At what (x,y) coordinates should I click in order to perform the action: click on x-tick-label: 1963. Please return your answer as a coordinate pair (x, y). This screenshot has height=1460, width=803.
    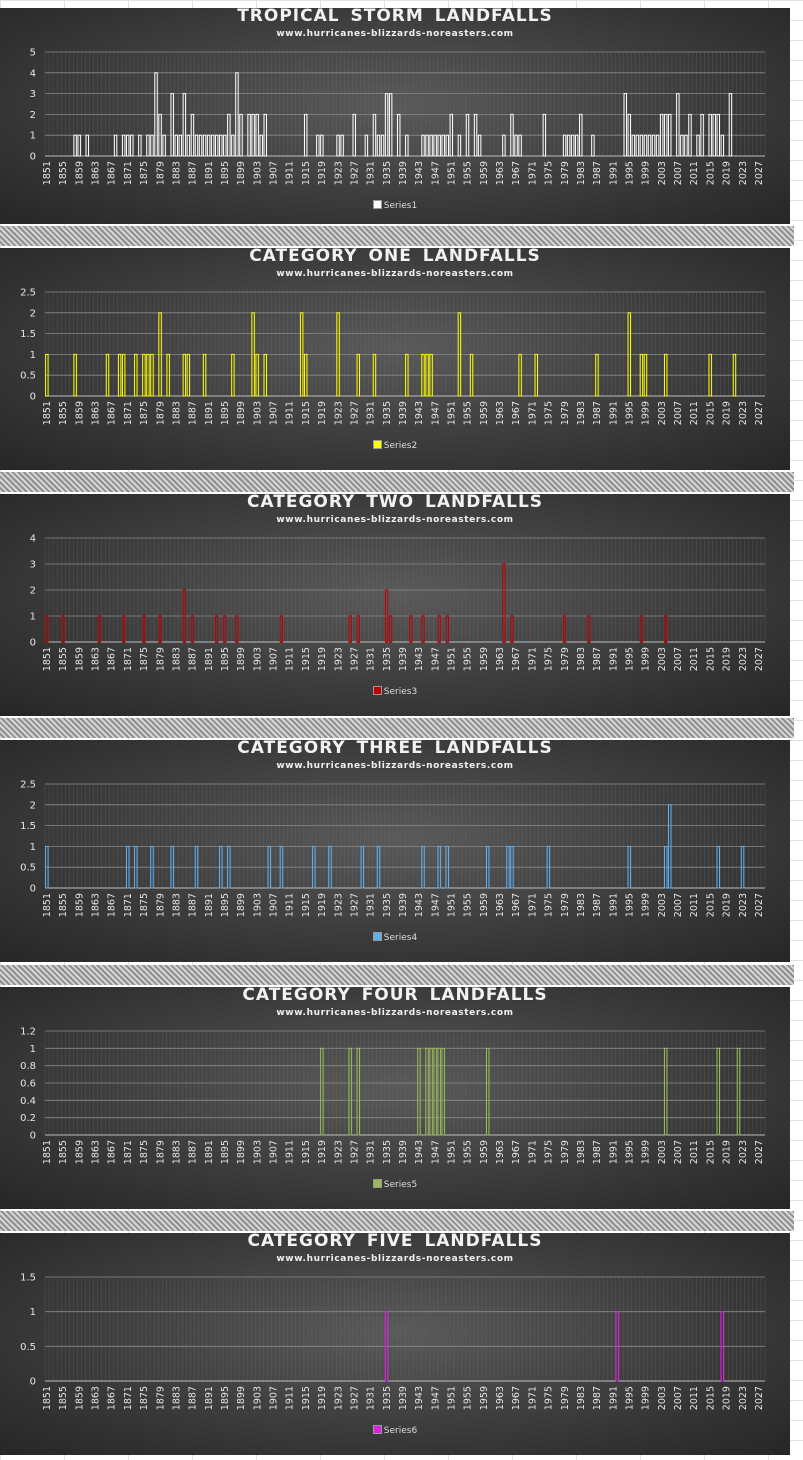
    Looking at the image, I should click on (500, 659).